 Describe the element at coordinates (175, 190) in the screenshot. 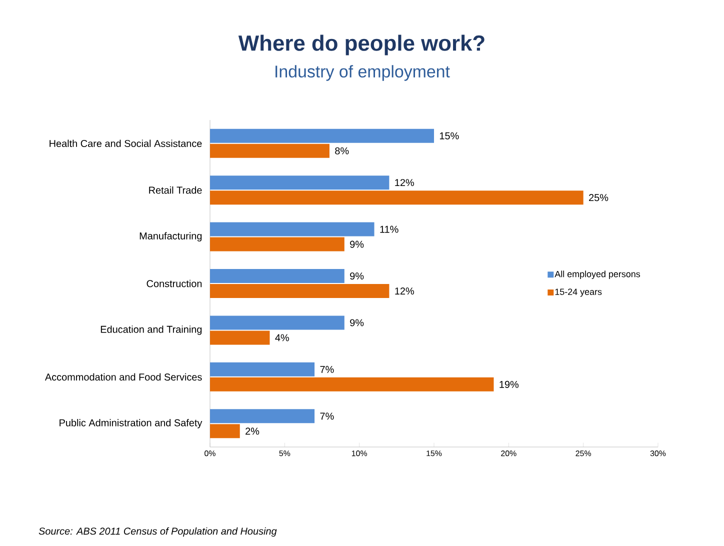

I see `y-tick-label: Retail Trade` at that location.